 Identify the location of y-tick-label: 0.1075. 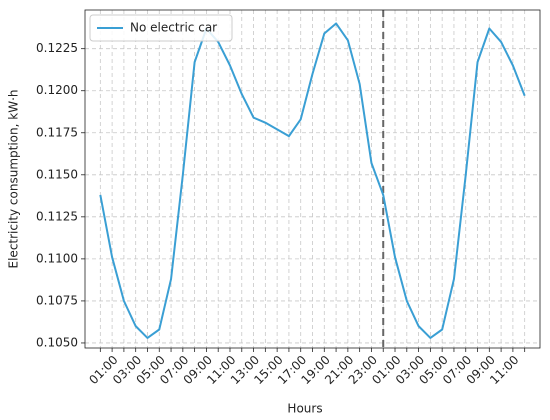
(57, 300).